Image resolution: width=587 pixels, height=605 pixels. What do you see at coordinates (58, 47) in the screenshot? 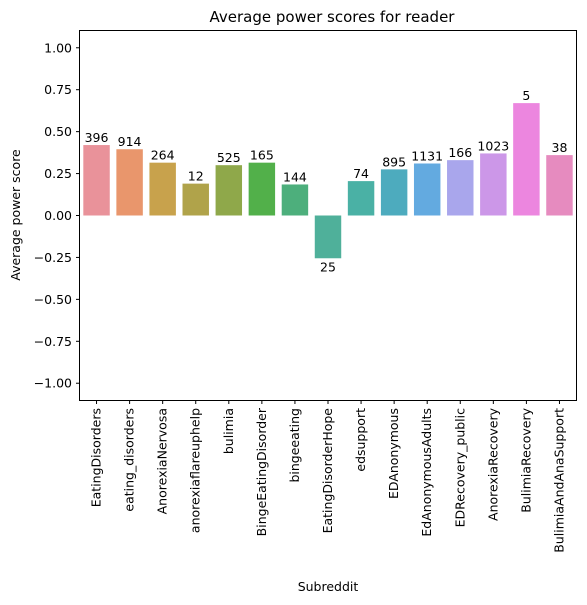
I see `y-tick-label: 1.00` at bounding box center [58, 47].